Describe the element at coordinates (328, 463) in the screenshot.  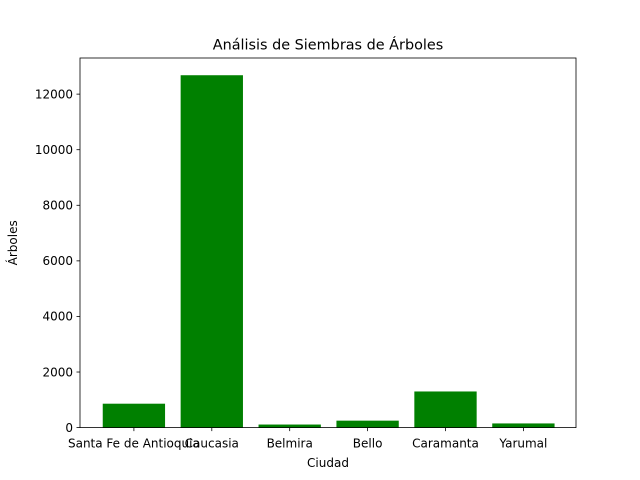
I see `x-axis-label: Ciudad` at that location.